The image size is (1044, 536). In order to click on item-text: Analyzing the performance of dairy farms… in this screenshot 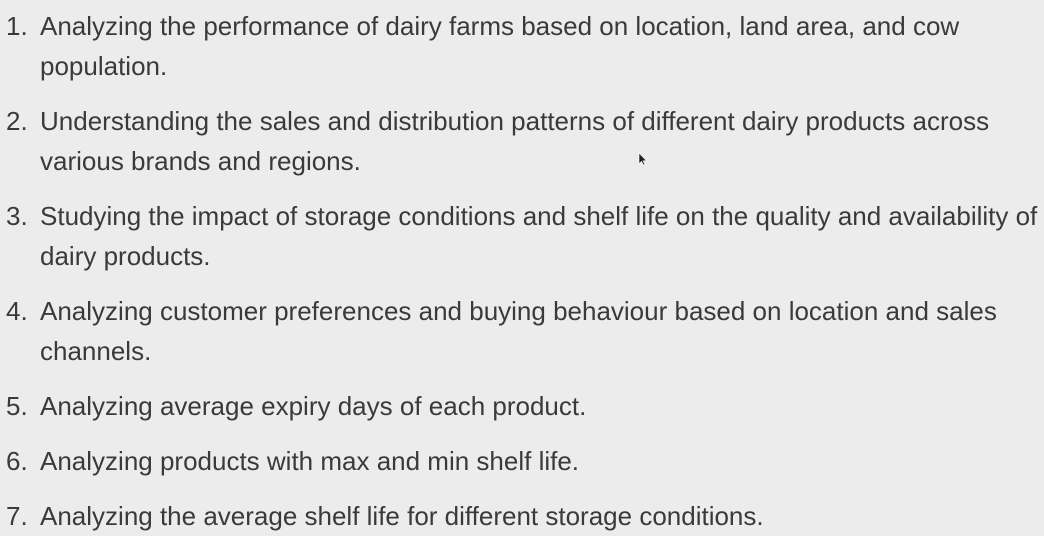, I will do `click(500, 46)`.